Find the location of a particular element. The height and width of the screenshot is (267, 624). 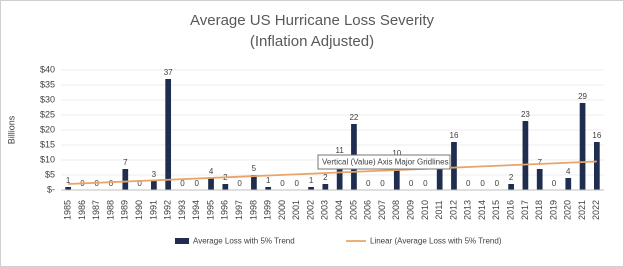

x-tick-label: 2001 is located at coordinates (296, 210).